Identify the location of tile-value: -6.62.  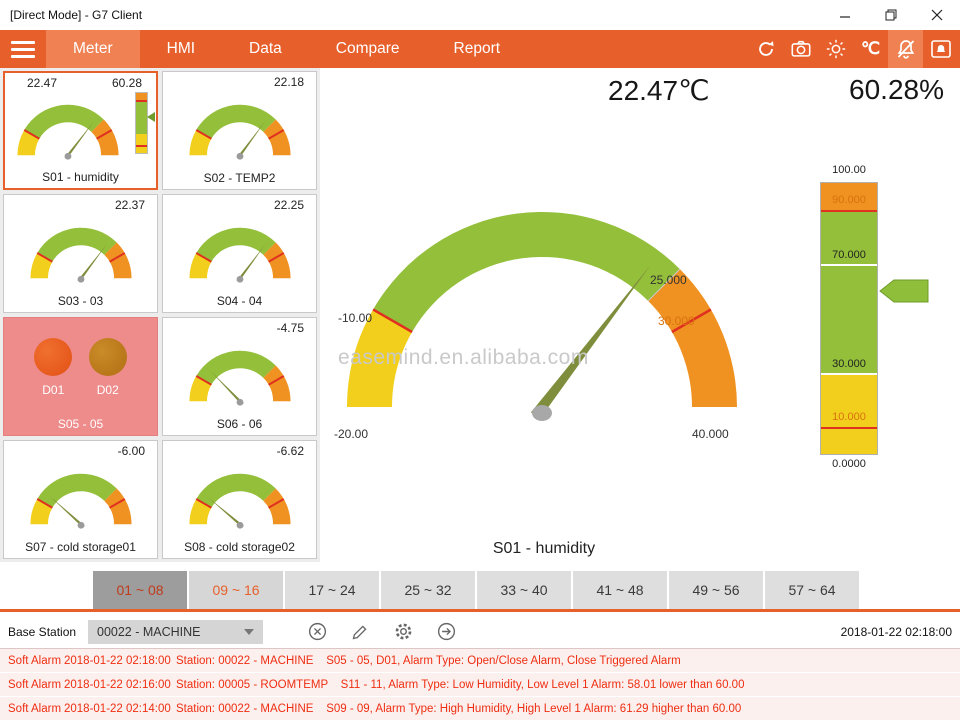
(290, 451).